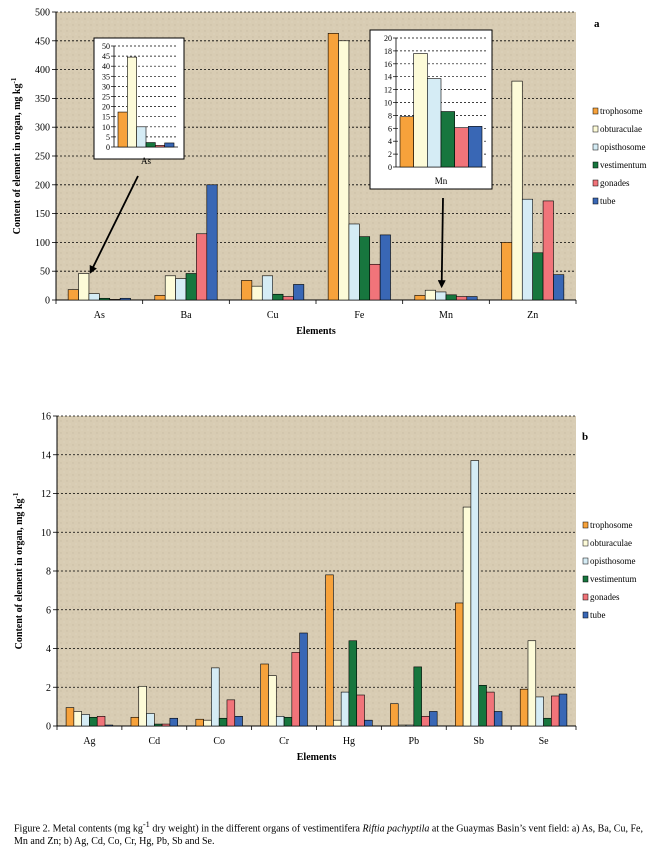  What do you see at coordinates (108, 147) in the screenshot?
I see `chart-a-as-inset-ytick-label: 0` at bounding box center [108, 147].